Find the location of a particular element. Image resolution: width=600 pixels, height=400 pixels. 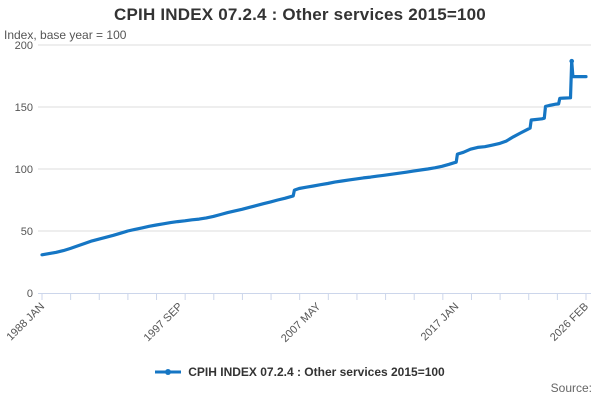

y-axis-tick-label: 200 is located at coordinates (24, 46).